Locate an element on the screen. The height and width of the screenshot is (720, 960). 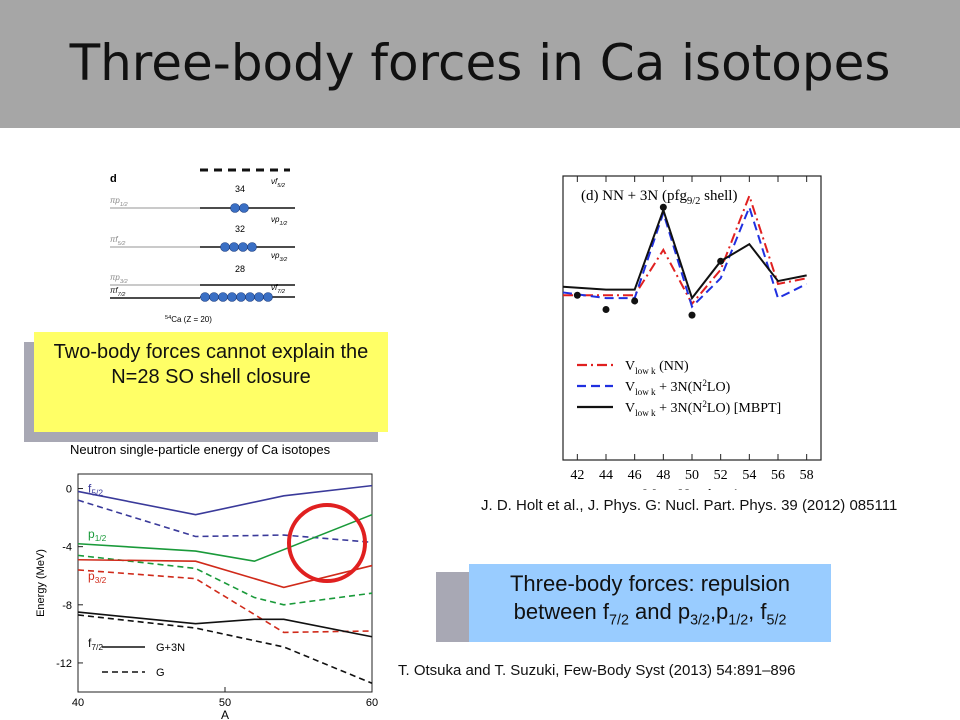
spe-y-label: Energy (MeV) is located at coordinates (41, 583).